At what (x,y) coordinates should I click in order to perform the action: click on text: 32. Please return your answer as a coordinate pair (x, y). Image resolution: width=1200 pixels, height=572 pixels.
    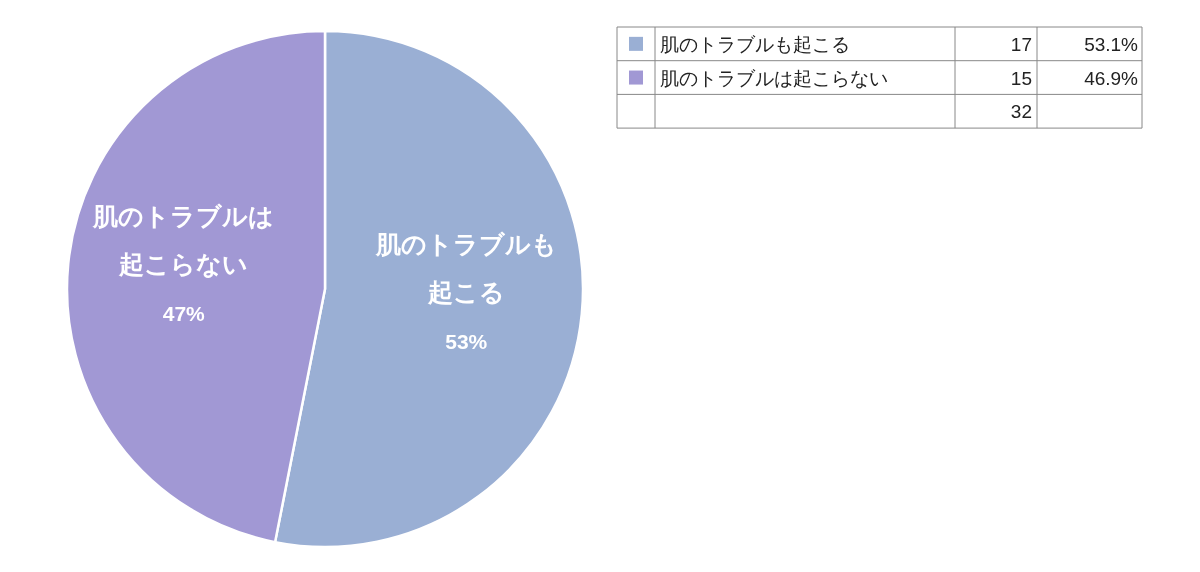
    Looking at the image, I should click on (1021, 112).